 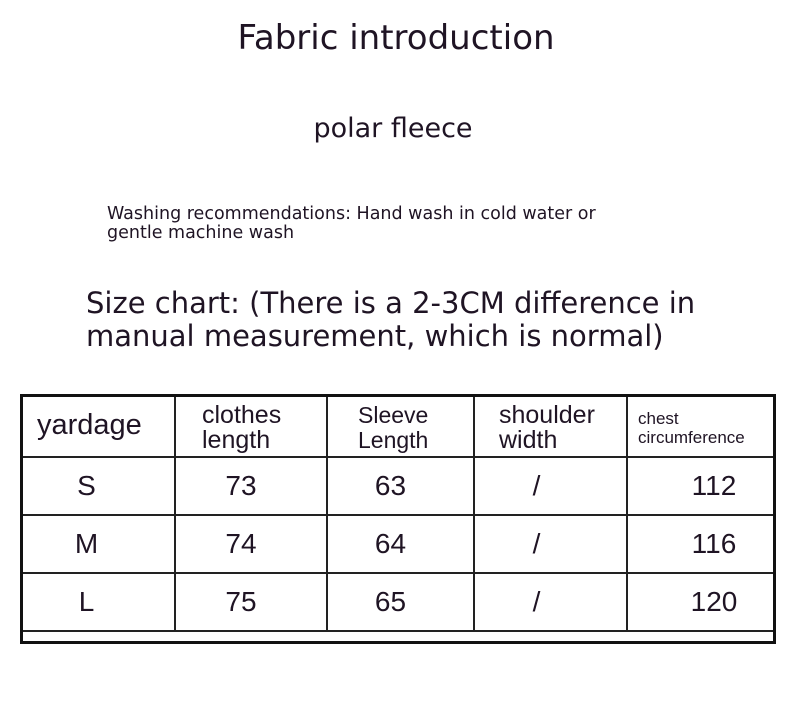 I want to click on table-cell: M, so click(x=99, y=544).